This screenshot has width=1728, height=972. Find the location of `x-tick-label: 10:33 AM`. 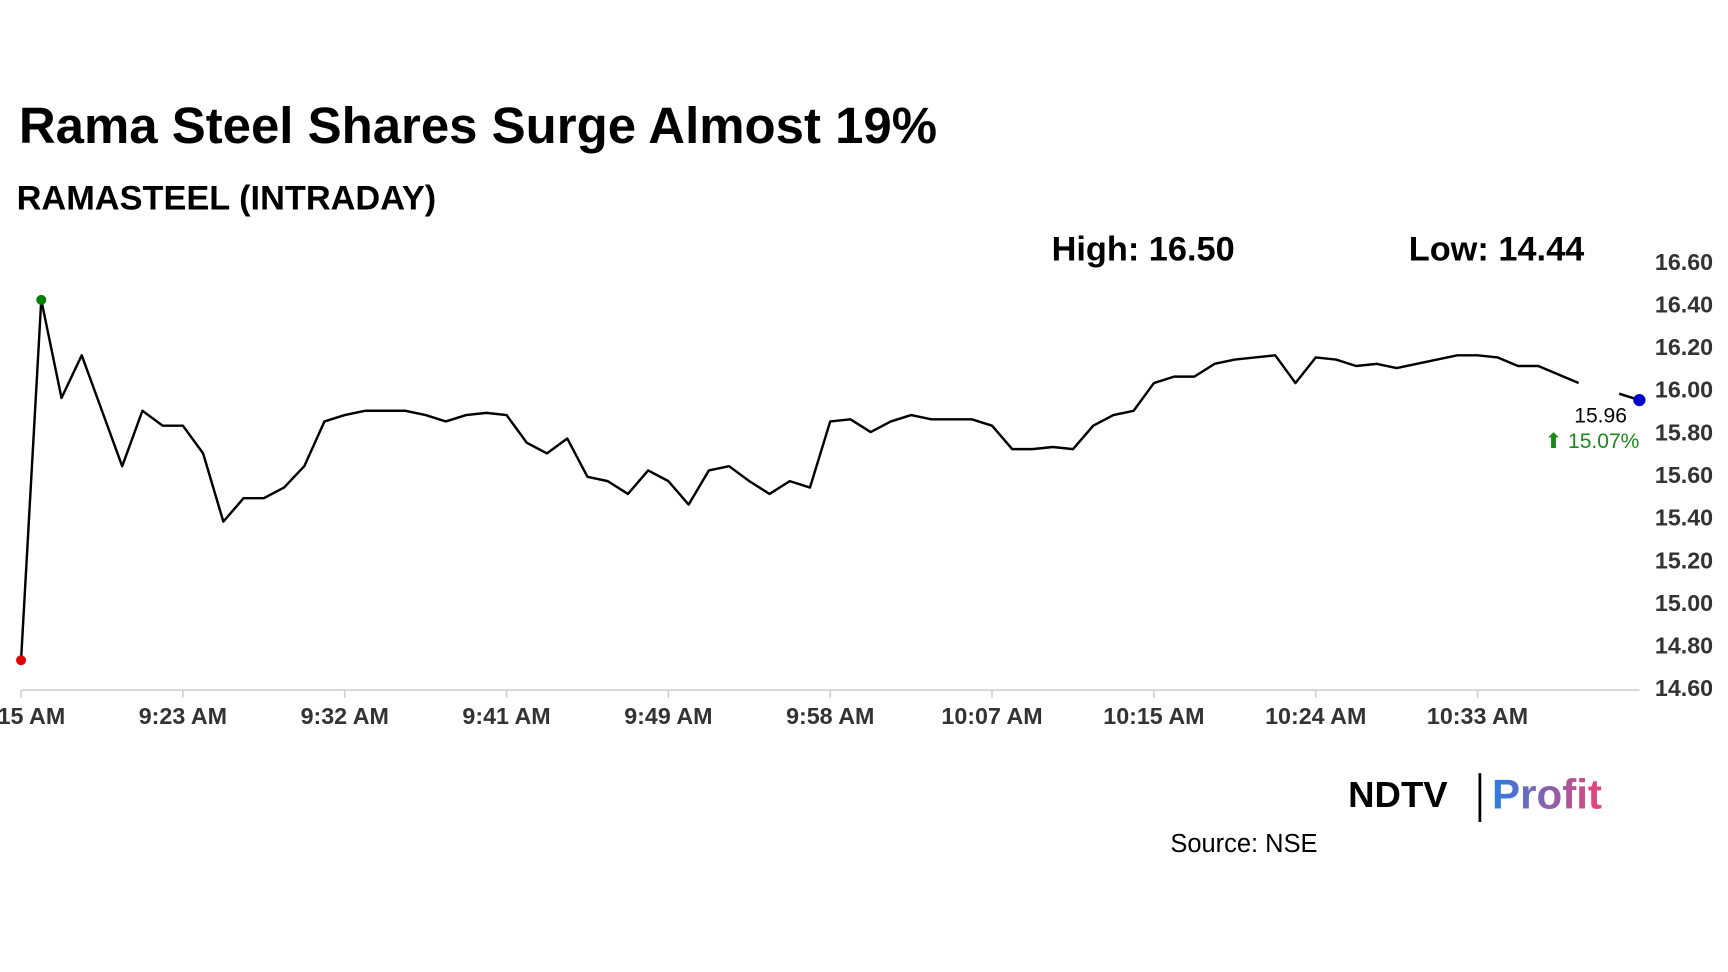

x-tick-label: 10:33 AM is located at coordinates (1477, 716).